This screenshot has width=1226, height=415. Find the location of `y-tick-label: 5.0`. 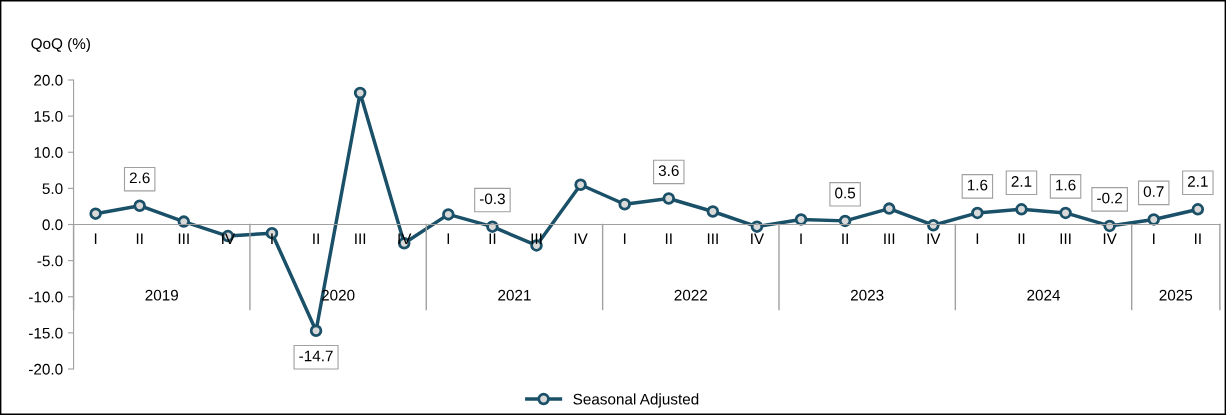

y-tick-label: 5.0 is located at coordinates (52, 189).